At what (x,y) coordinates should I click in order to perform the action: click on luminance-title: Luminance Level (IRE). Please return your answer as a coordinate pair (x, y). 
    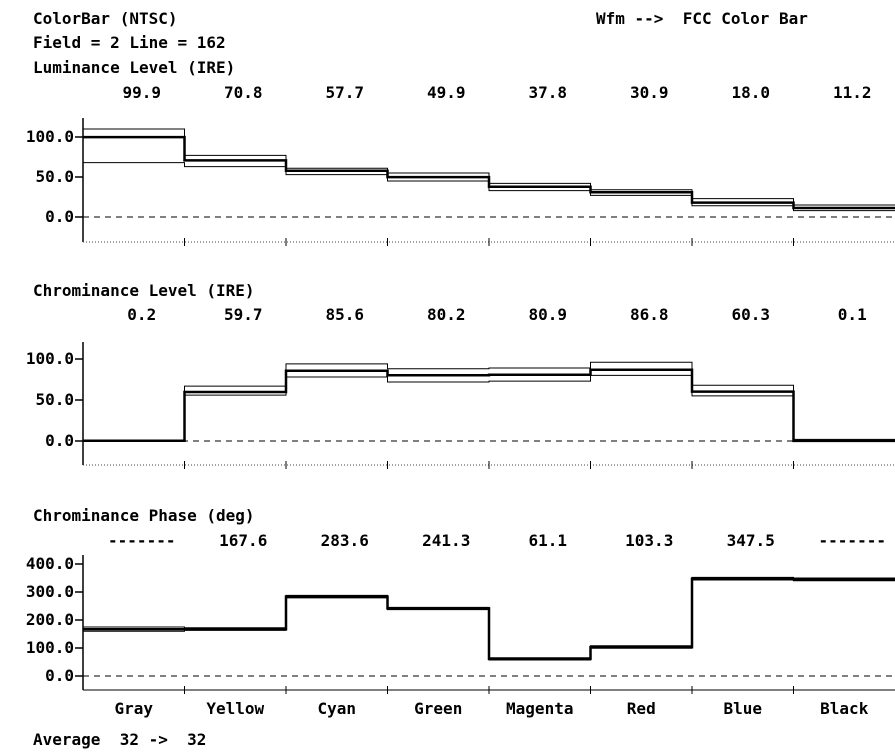
    Looking at the image, I should click on (134, 67).